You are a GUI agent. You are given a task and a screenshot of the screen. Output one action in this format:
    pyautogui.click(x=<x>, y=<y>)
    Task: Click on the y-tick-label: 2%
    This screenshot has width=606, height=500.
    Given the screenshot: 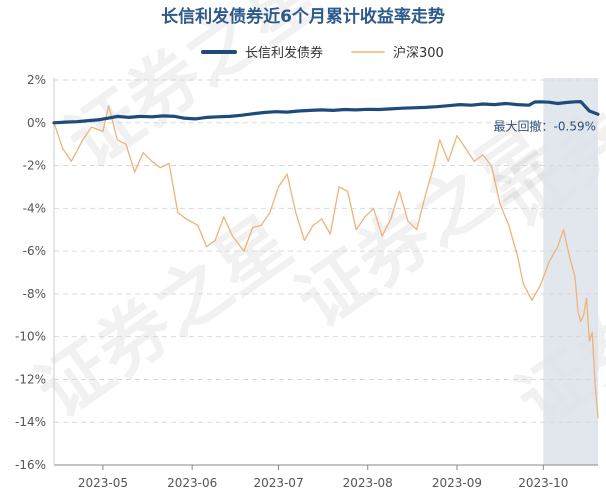 What is the action you would take?
    pyautogui.click(x=36, y=80)
    